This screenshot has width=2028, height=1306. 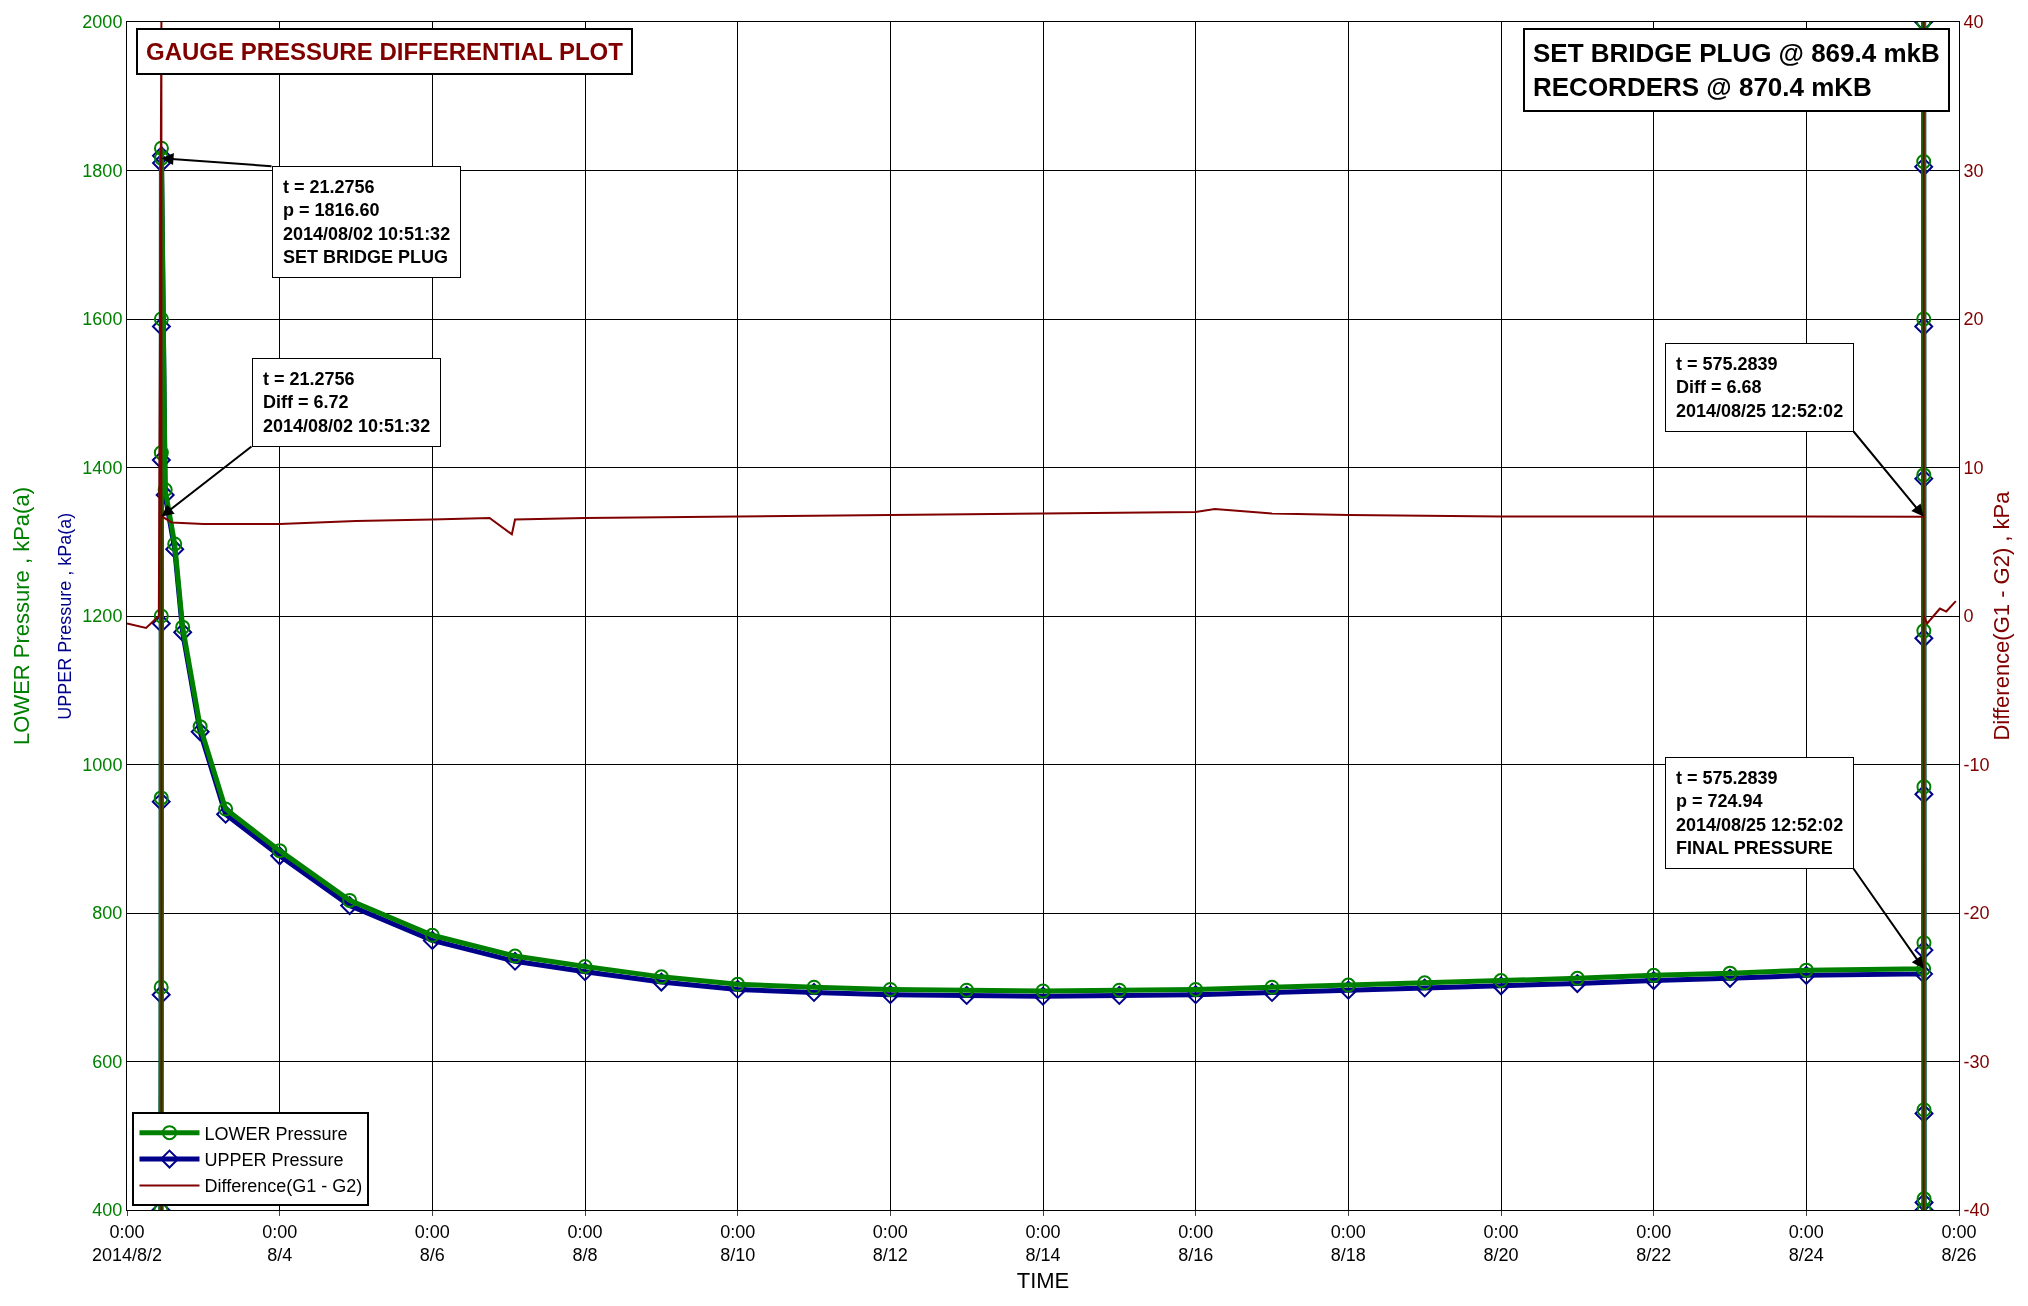 I want to click on x-tick-label: 0:00 8/16, so click(x=1196, y=1243).